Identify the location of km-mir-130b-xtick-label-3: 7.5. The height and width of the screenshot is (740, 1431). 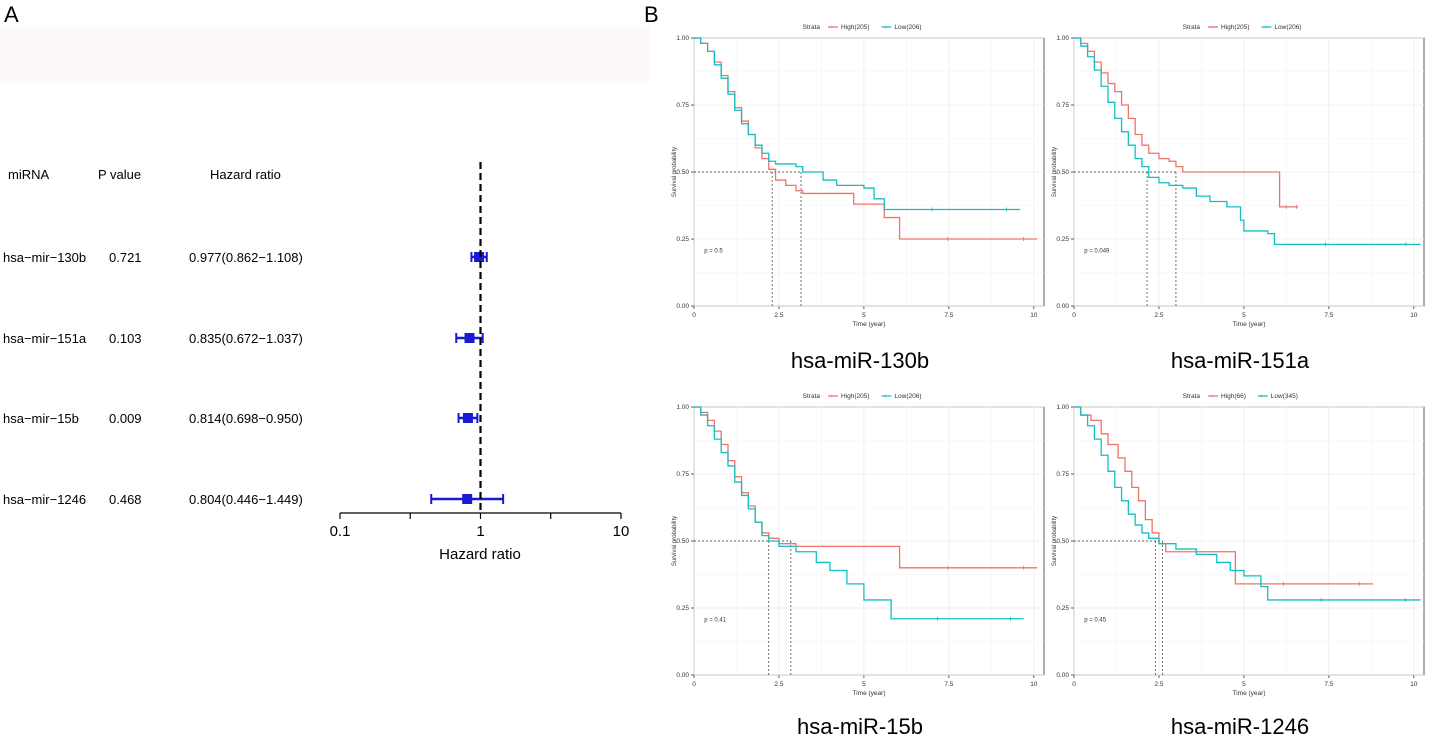
(948, 315).